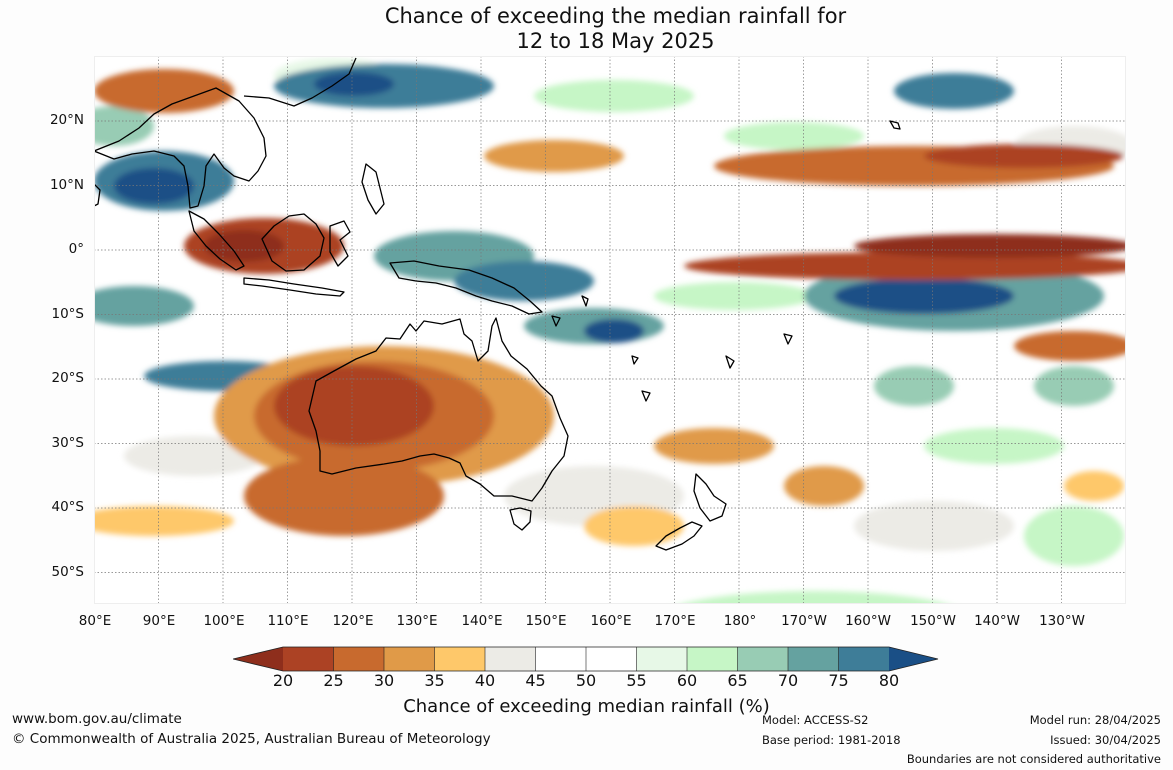  What do you see at coordinates (333, 680) in the screenshot?
I see `colorbar-tick-label: 25` at bounding box center [333, 680].